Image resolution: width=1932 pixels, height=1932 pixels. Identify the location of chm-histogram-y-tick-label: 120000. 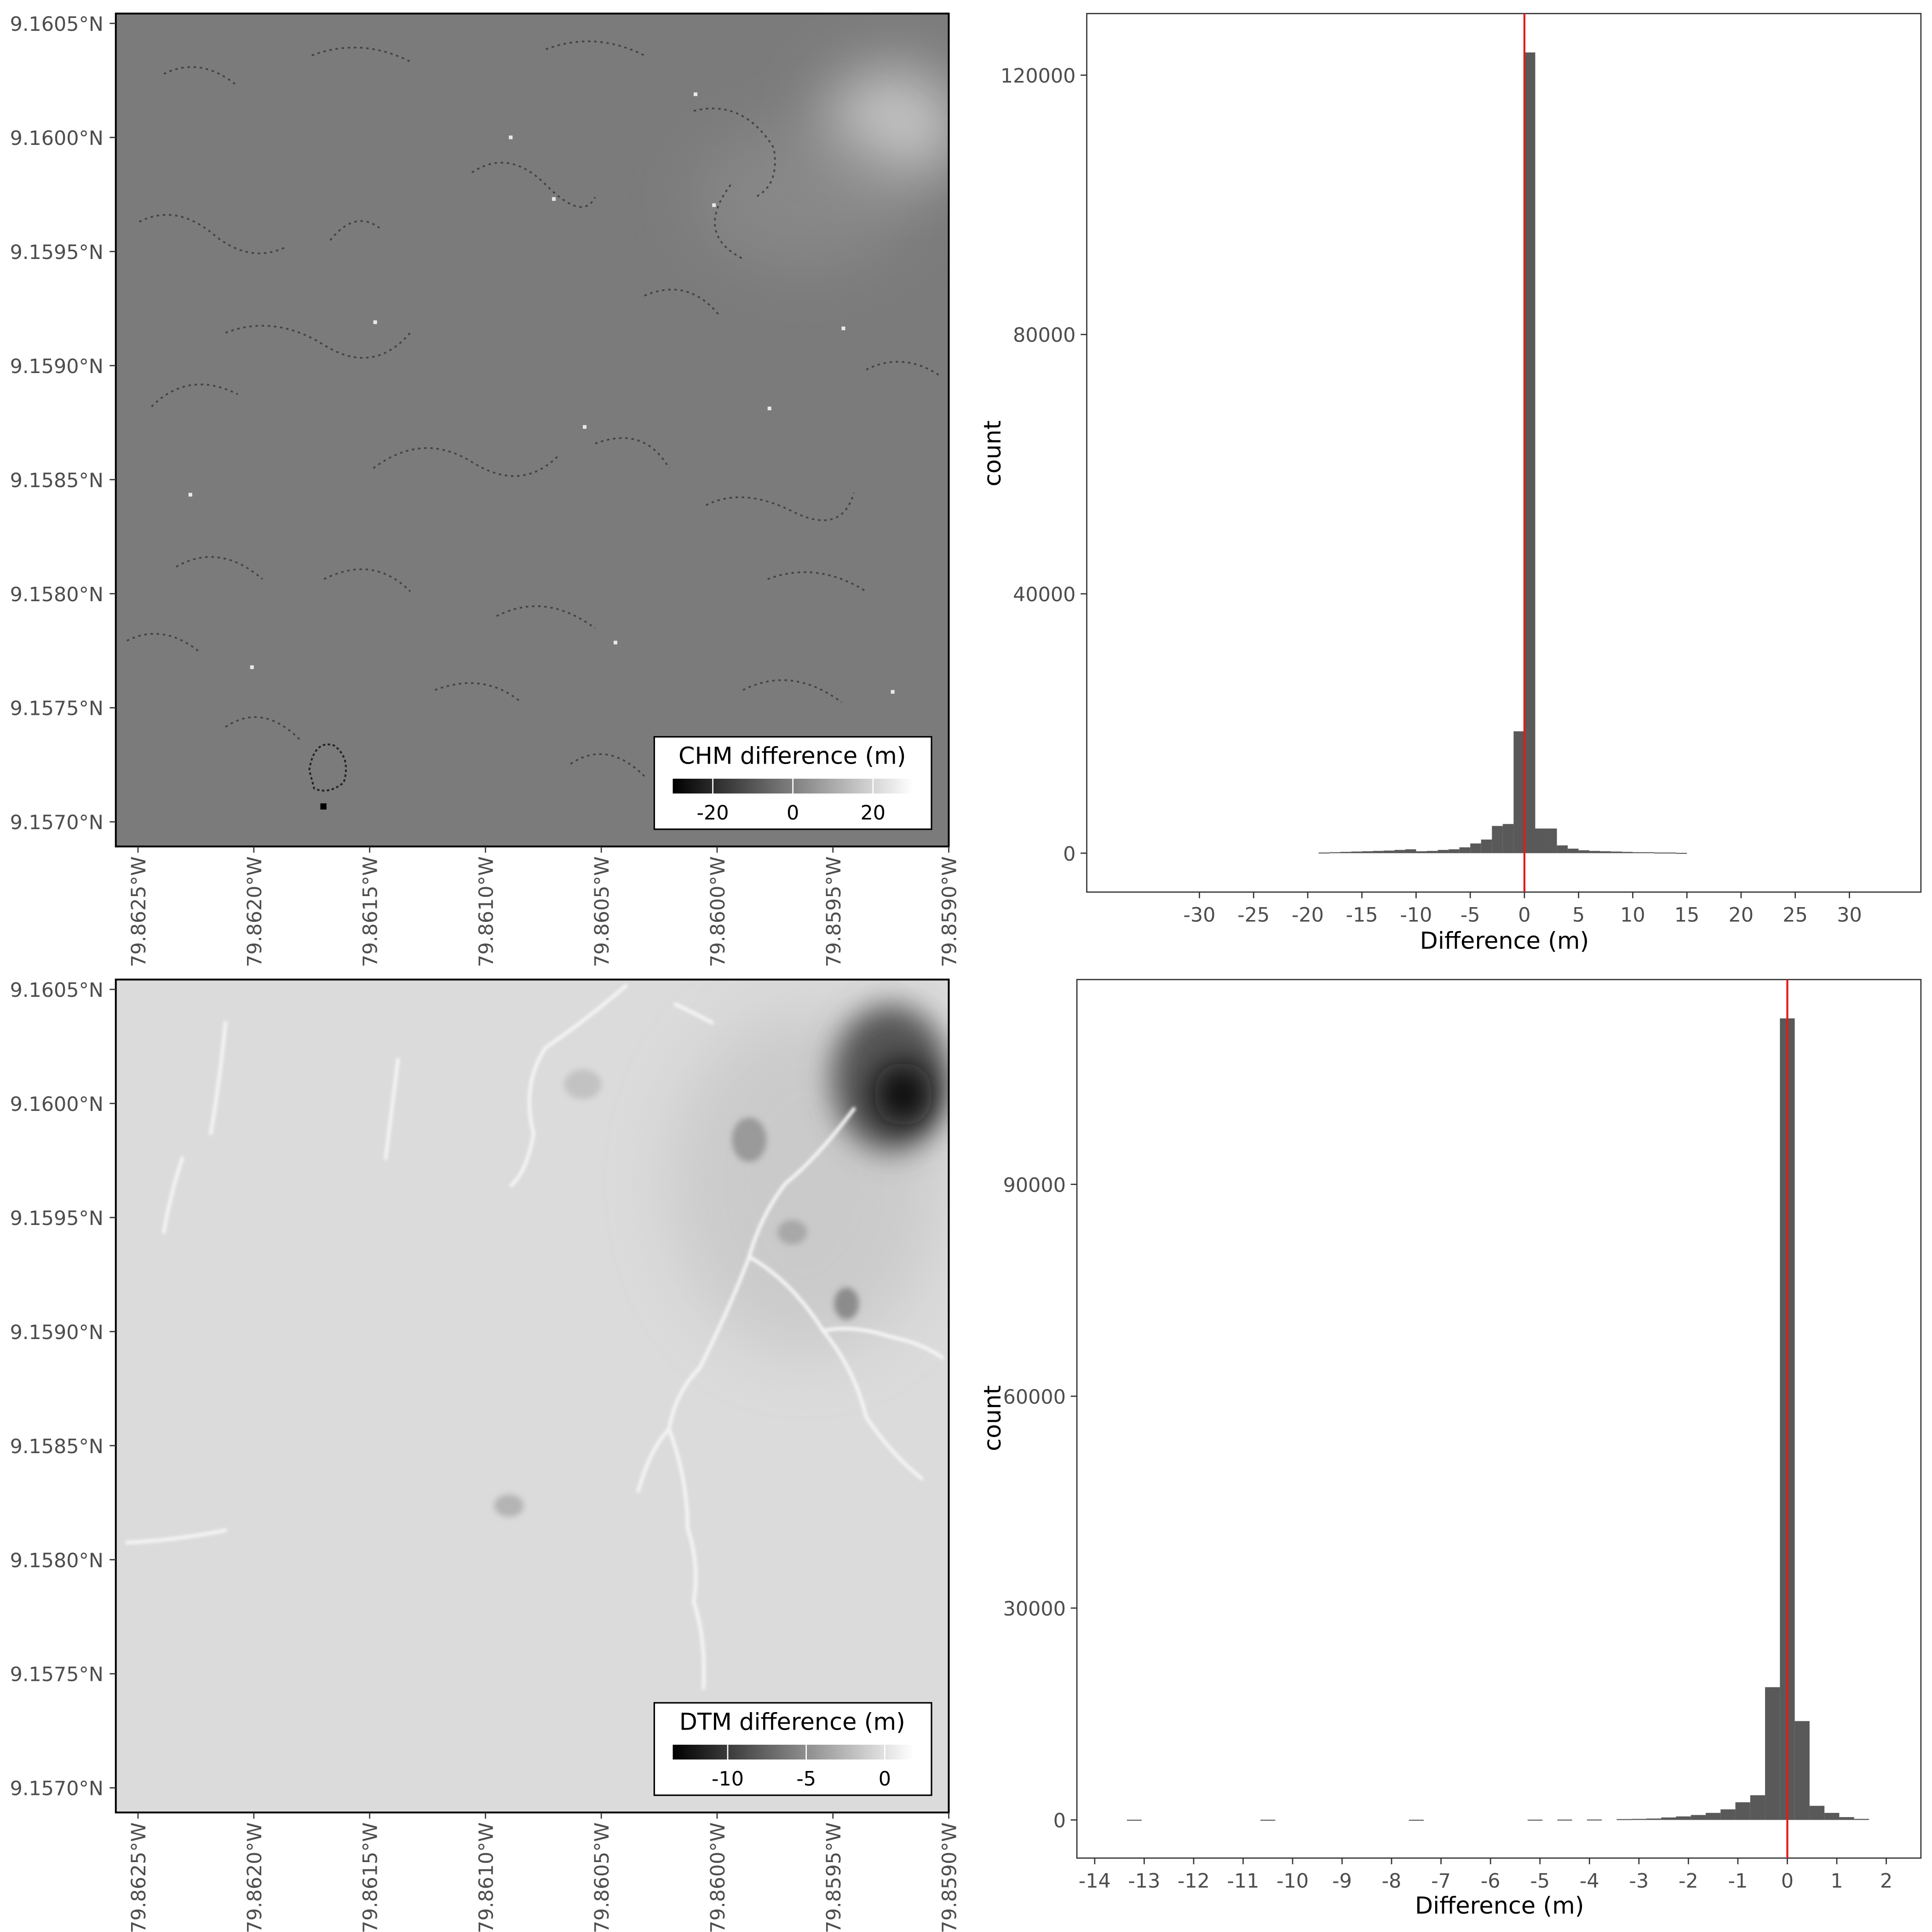
(1038, 75).